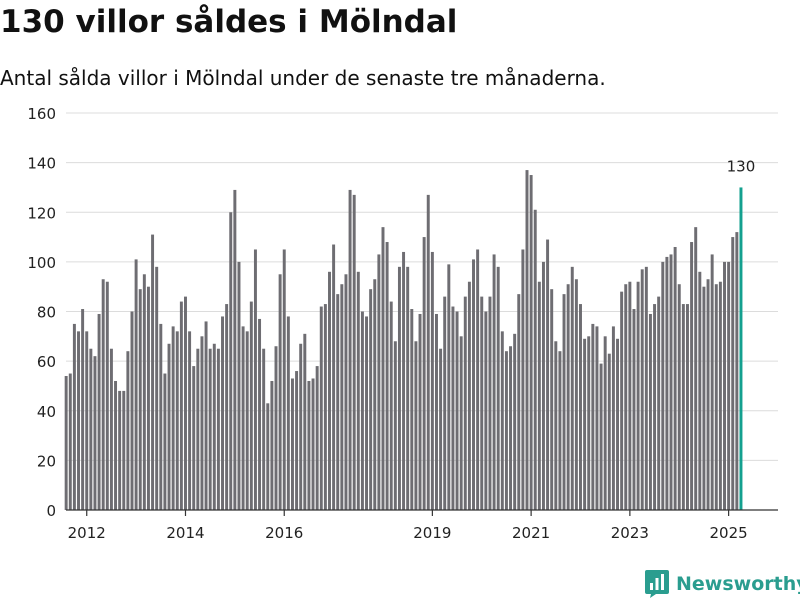  What do you see at coordinates (41, 213) in the screenshot?
I see `y-tick-label: 120` at bounding box center [41, 213].